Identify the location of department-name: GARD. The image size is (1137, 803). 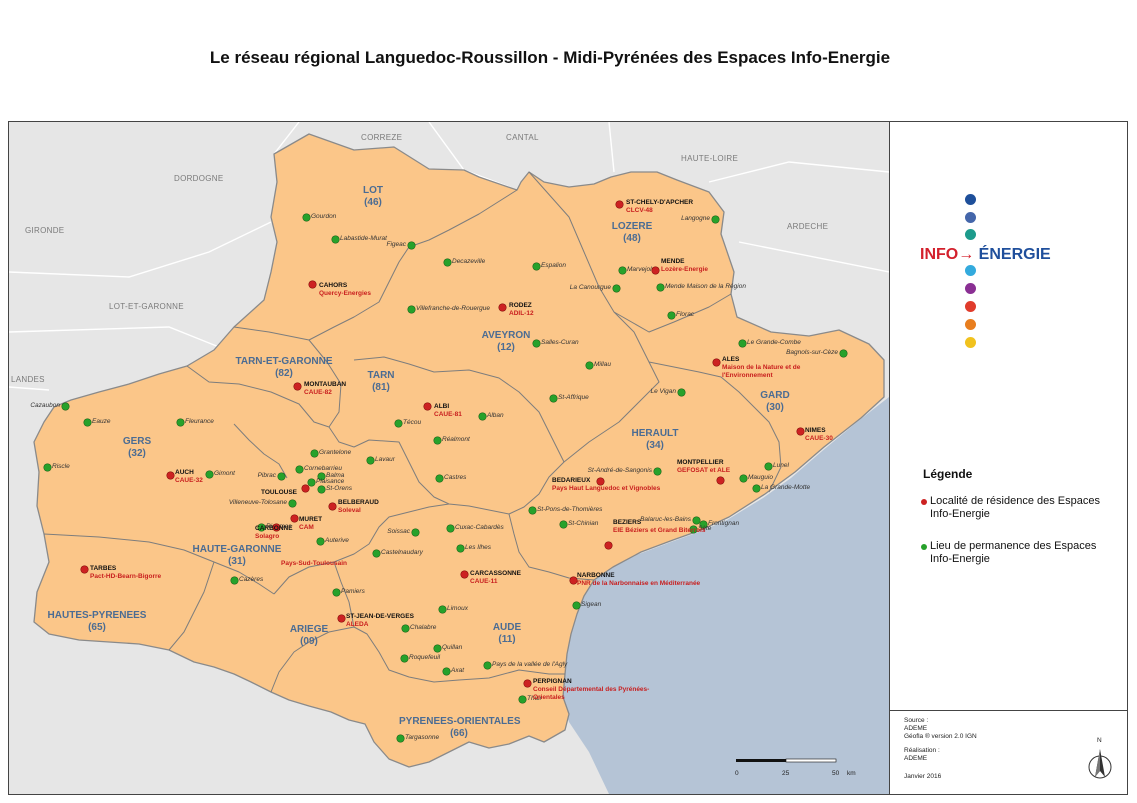
(775, 395).